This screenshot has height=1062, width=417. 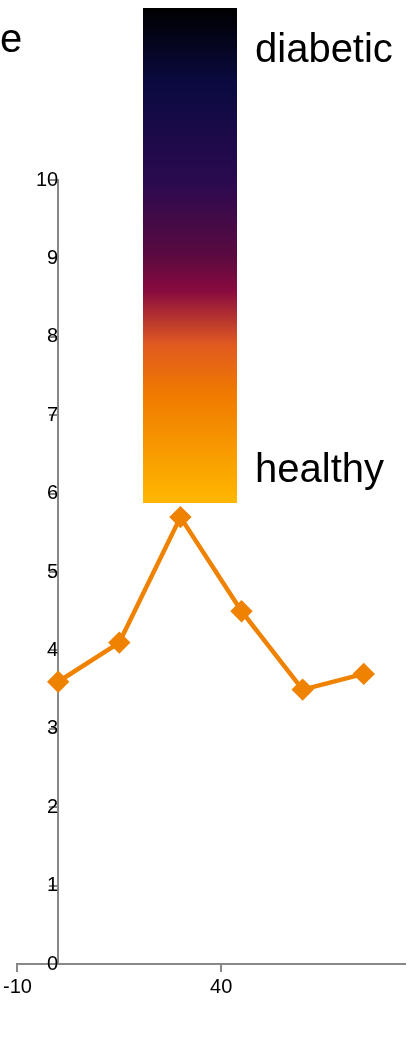 What do you see at coordinates (53, 962) in the screenshot?
I see `y-tick-label: 0` at bounding box center [53, 962].